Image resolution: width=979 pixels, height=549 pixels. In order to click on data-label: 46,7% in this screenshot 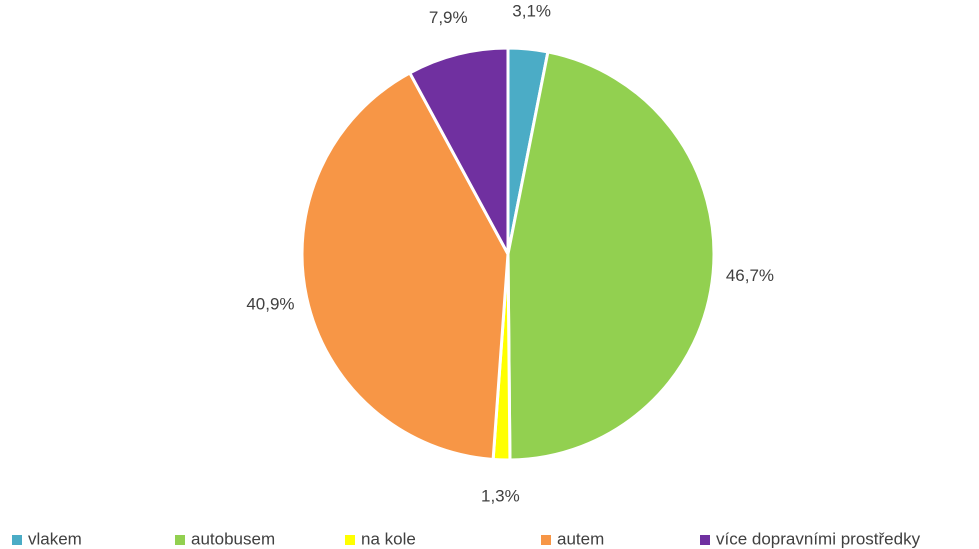, I will do `click(750, 275)`.